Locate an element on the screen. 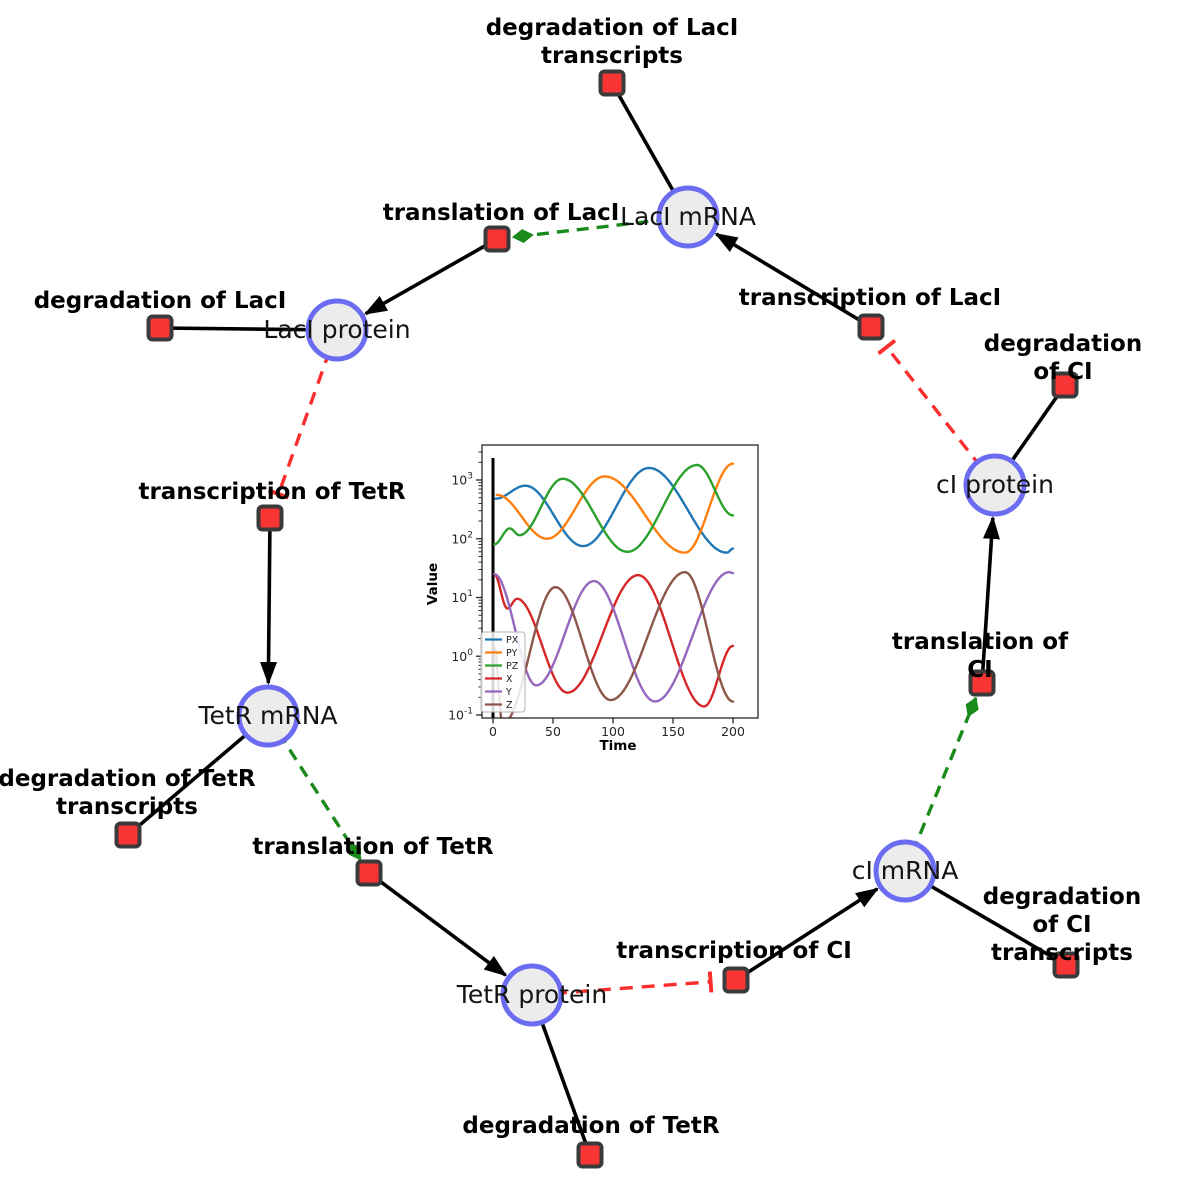 Image resolution: width=1189 pixels, height=1200 pixels. species-label-laci_protein: LacI protein is located at coordinates (337, 329).